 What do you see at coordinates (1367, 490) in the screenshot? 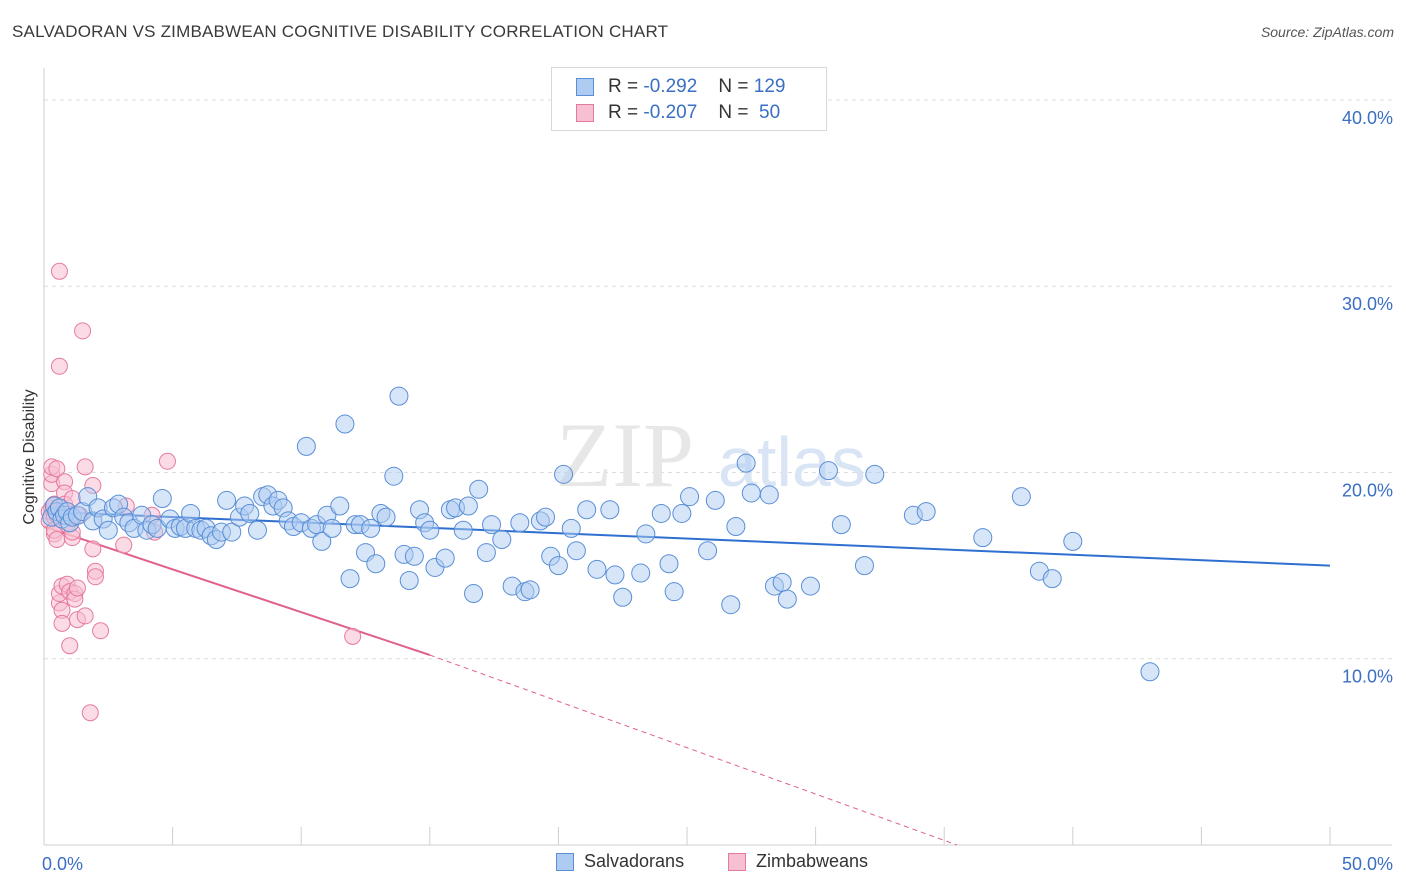
I see `y-tick-label: 20.0%` at bounding box center [1367, 490].